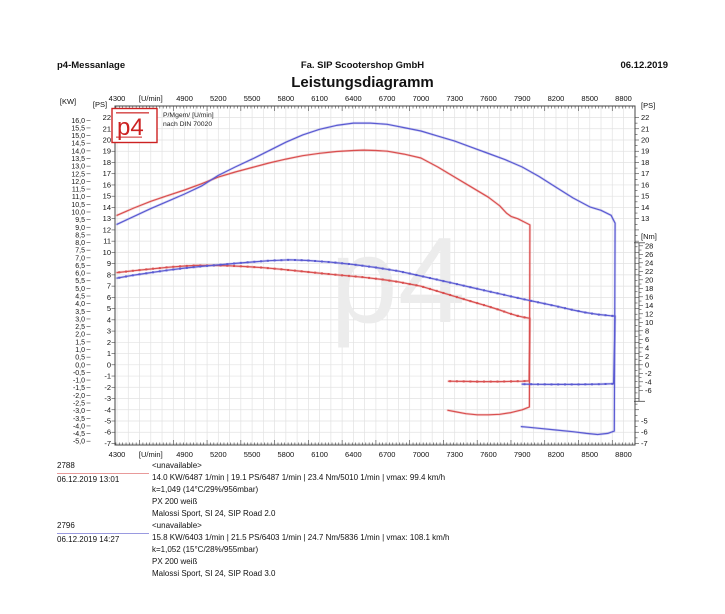 The image size is (725, 614). Describe the element at coordinates (109, 297) in the screenshot. I see `ps-tick-label: 6` at that location.